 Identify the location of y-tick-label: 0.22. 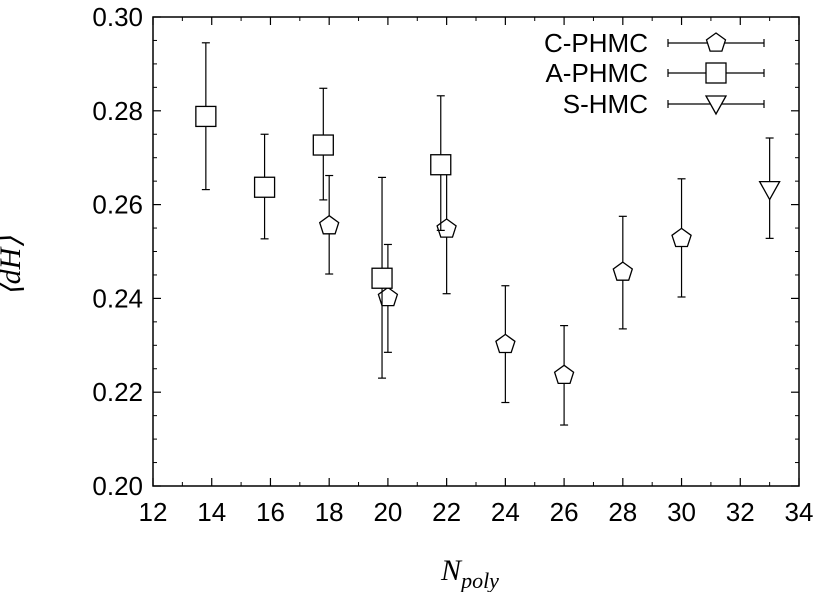
(117, 392).